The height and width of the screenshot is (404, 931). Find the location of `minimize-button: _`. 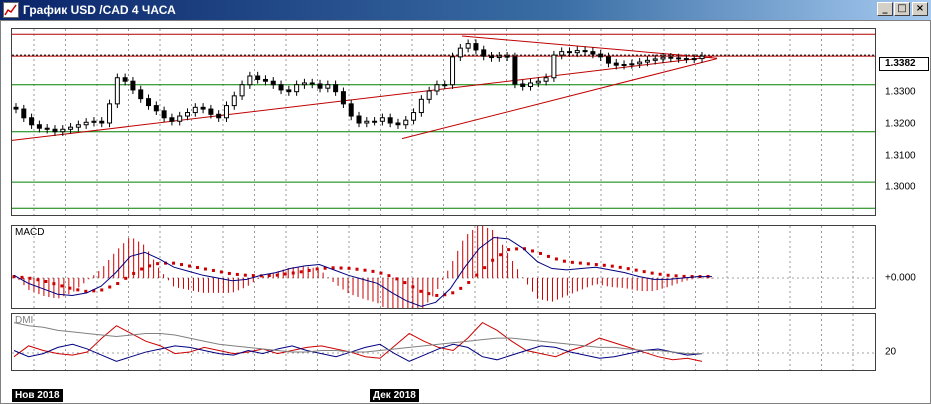

minimize-button: _ is located at coordinates (885, 9).